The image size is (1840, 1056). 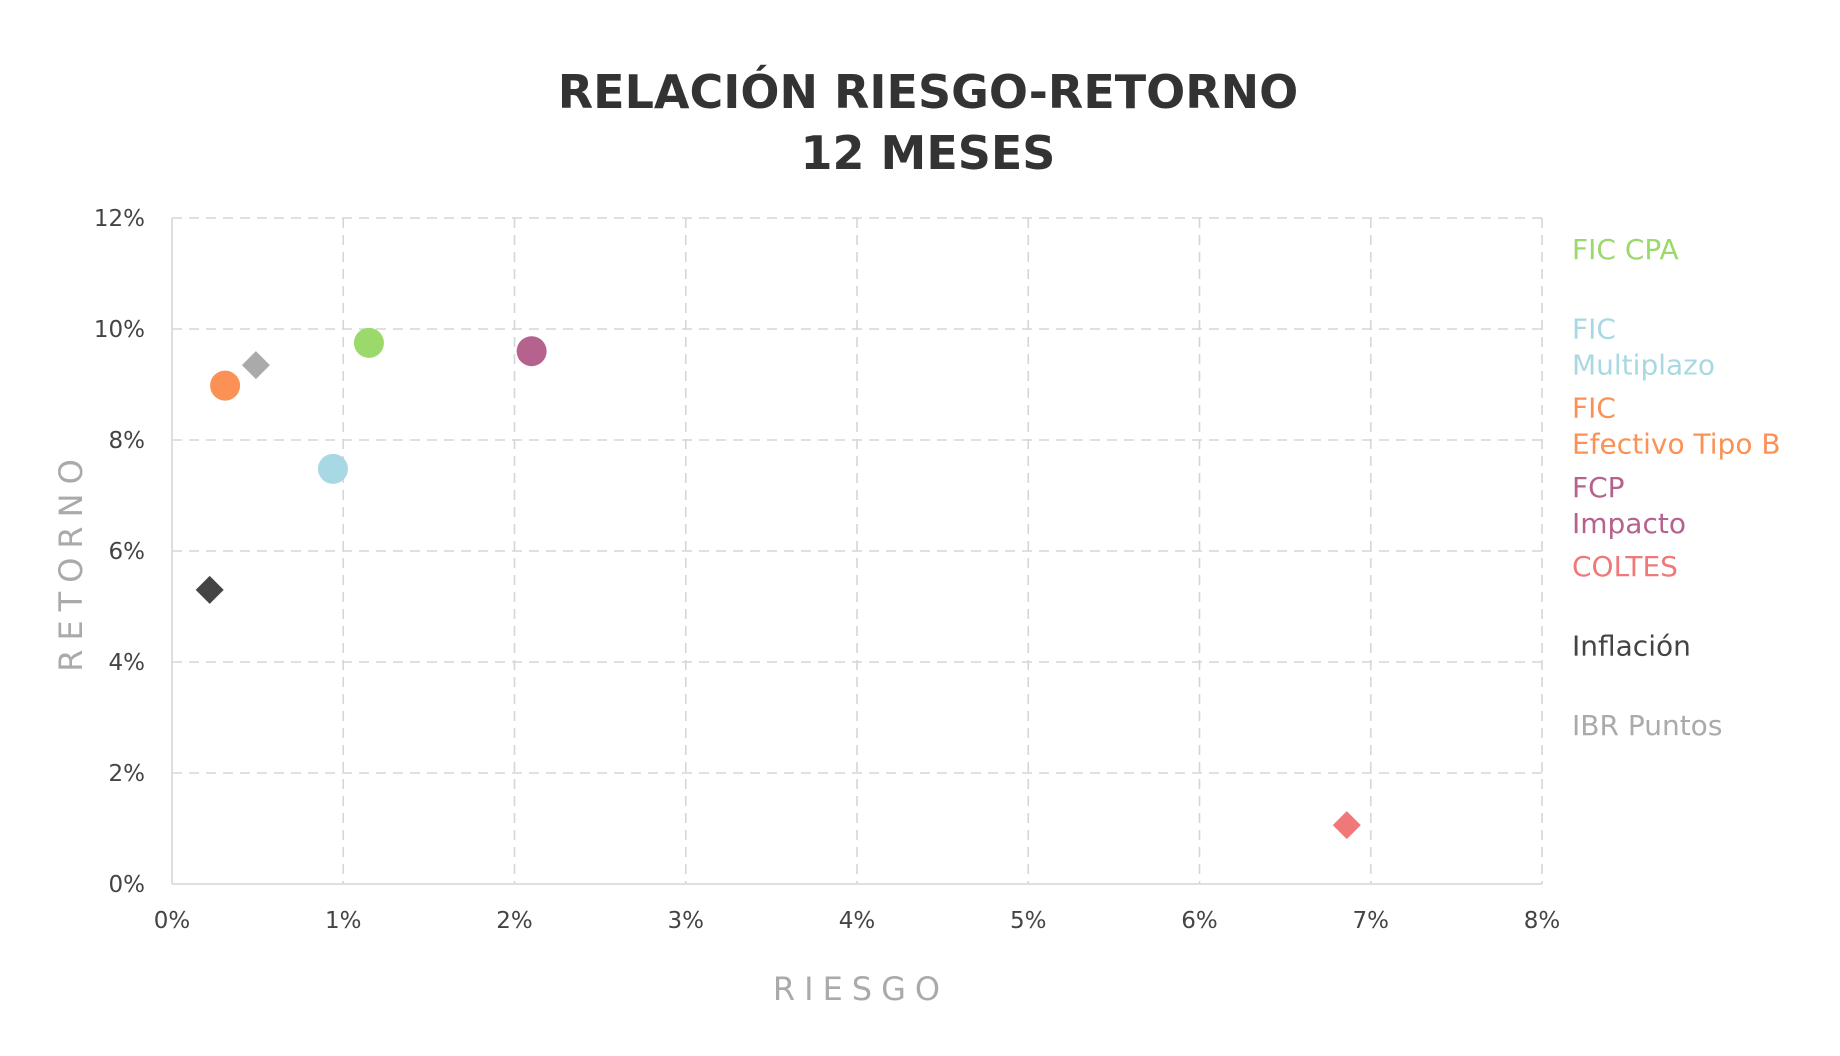 What do you see at coordinates (368, 342) in the screenshot?
I see `point-fic-cpa` at bounding box center [368, 342].